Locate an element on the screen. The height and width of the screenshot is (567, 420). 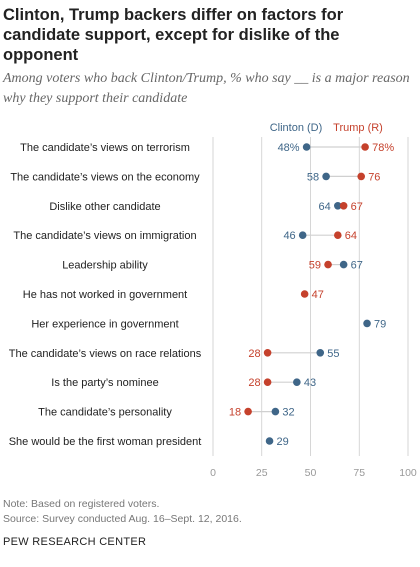
category-label: The candidate’s views on race relations is located at coordinates (105, 354).